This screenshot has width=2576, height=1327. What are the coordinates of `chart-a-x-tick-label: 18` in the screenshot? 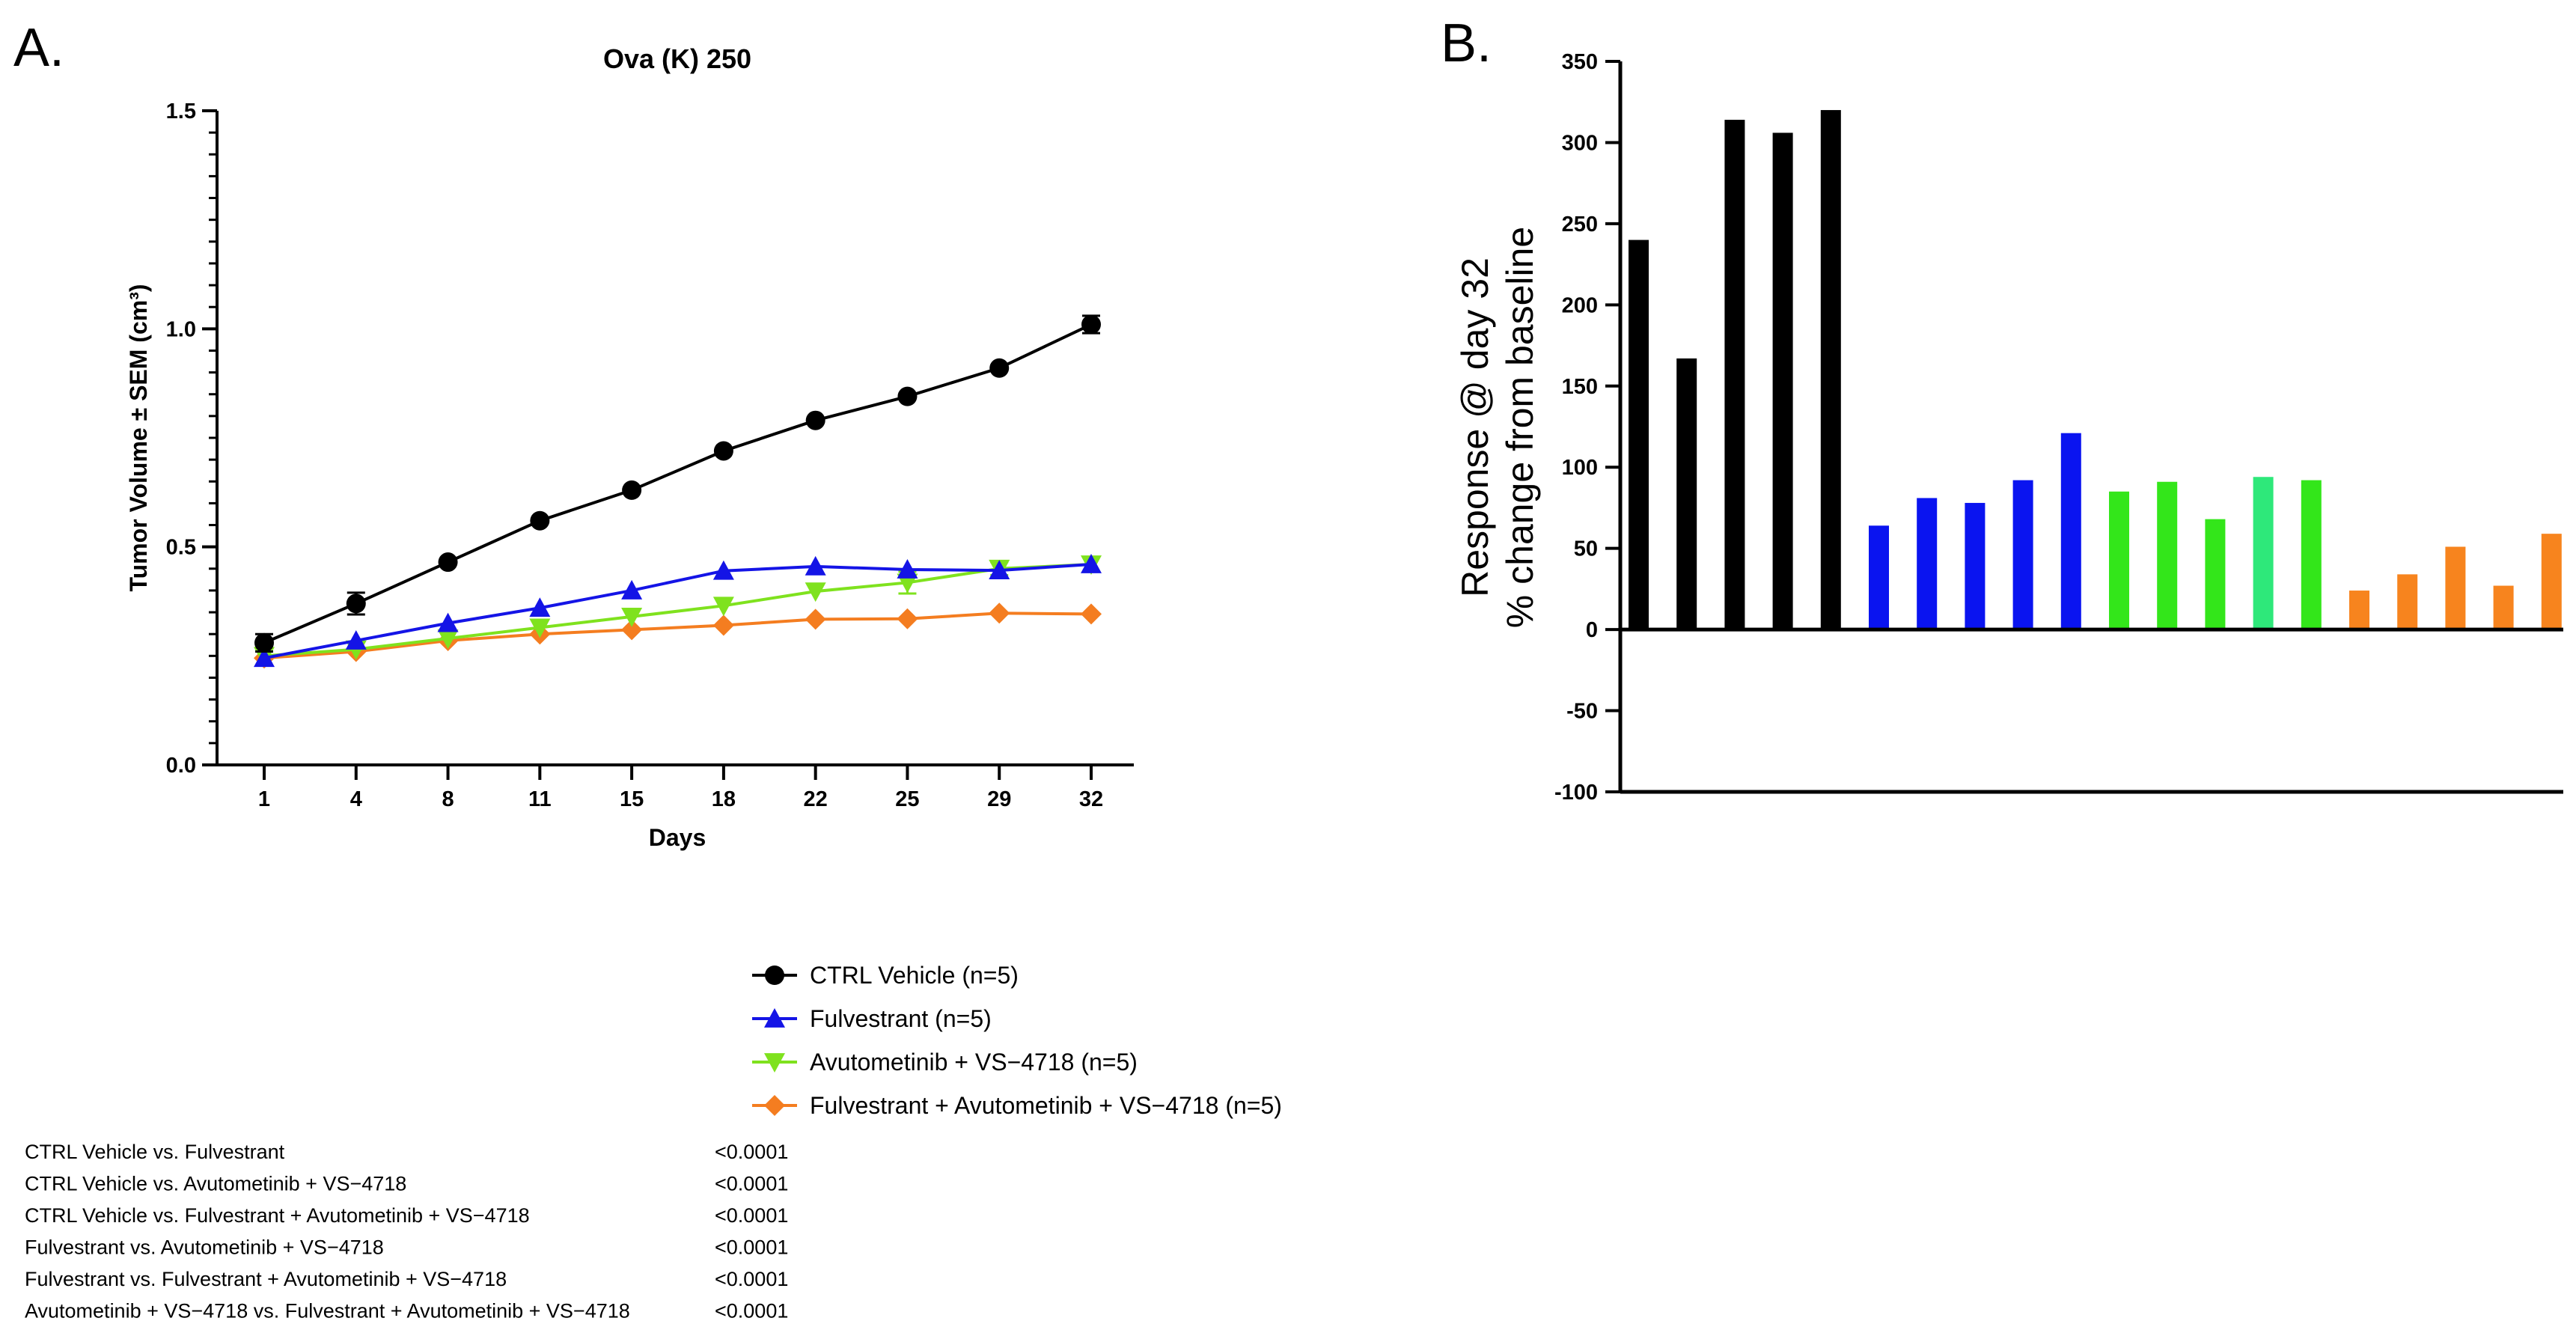 It's located at (724, 799).